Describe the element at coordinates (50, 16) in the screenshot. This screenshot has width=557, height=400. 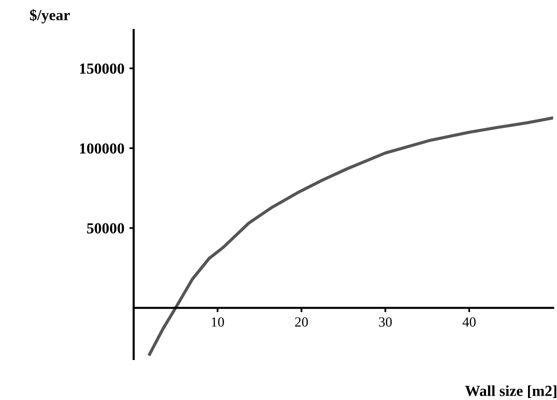
I see `y-axis-title: $/year` at that location.